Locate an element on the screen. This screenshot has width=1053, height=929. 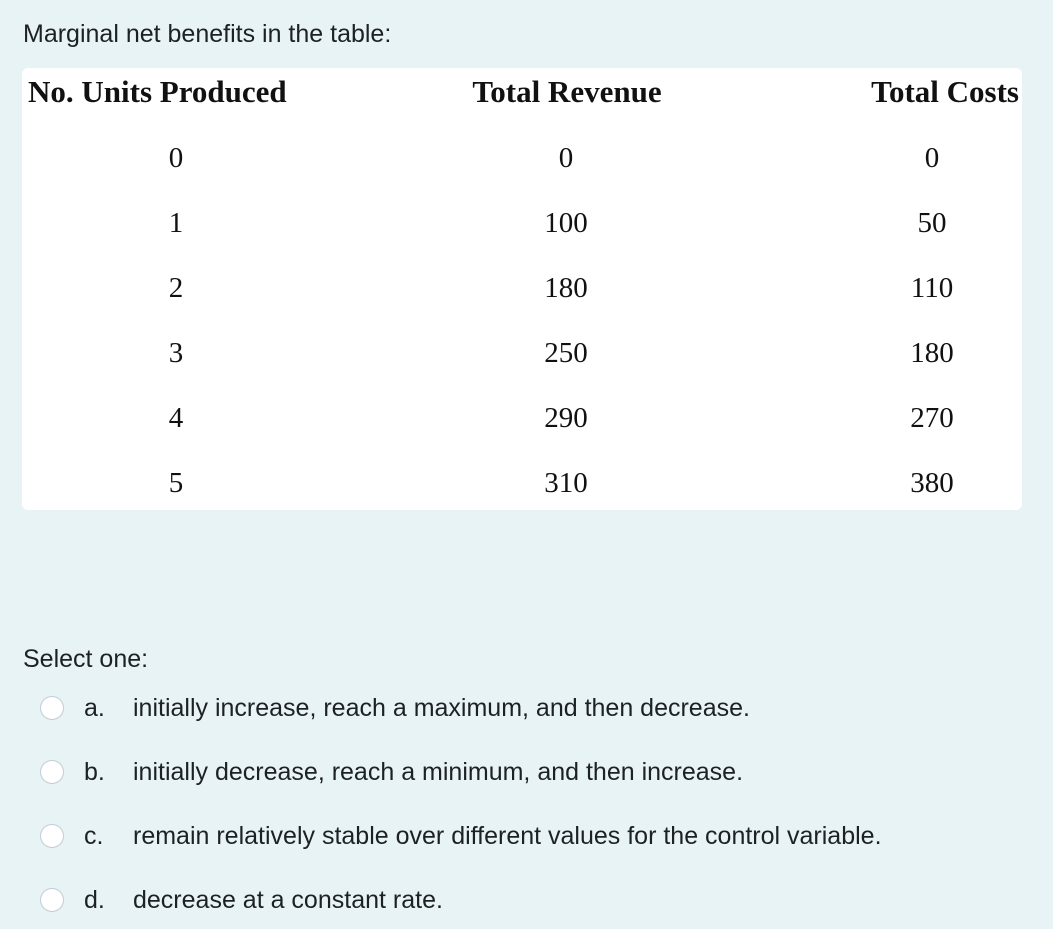
table-cell-units: 1 is located at coordinates (176, 223).